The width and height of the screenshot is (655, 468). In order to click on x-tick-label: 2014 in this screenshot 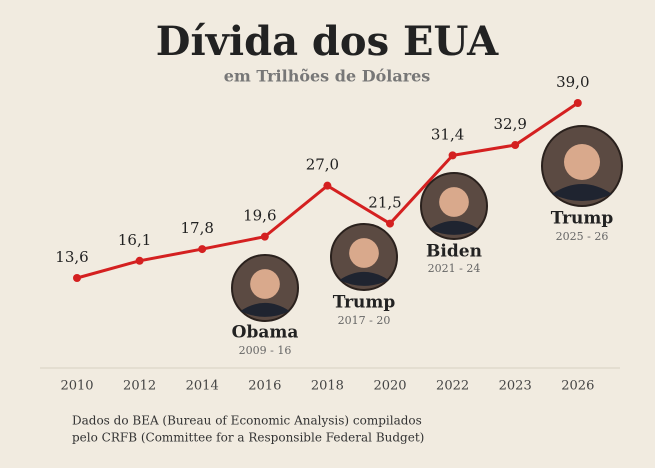, I will do `click(202, 386)`.